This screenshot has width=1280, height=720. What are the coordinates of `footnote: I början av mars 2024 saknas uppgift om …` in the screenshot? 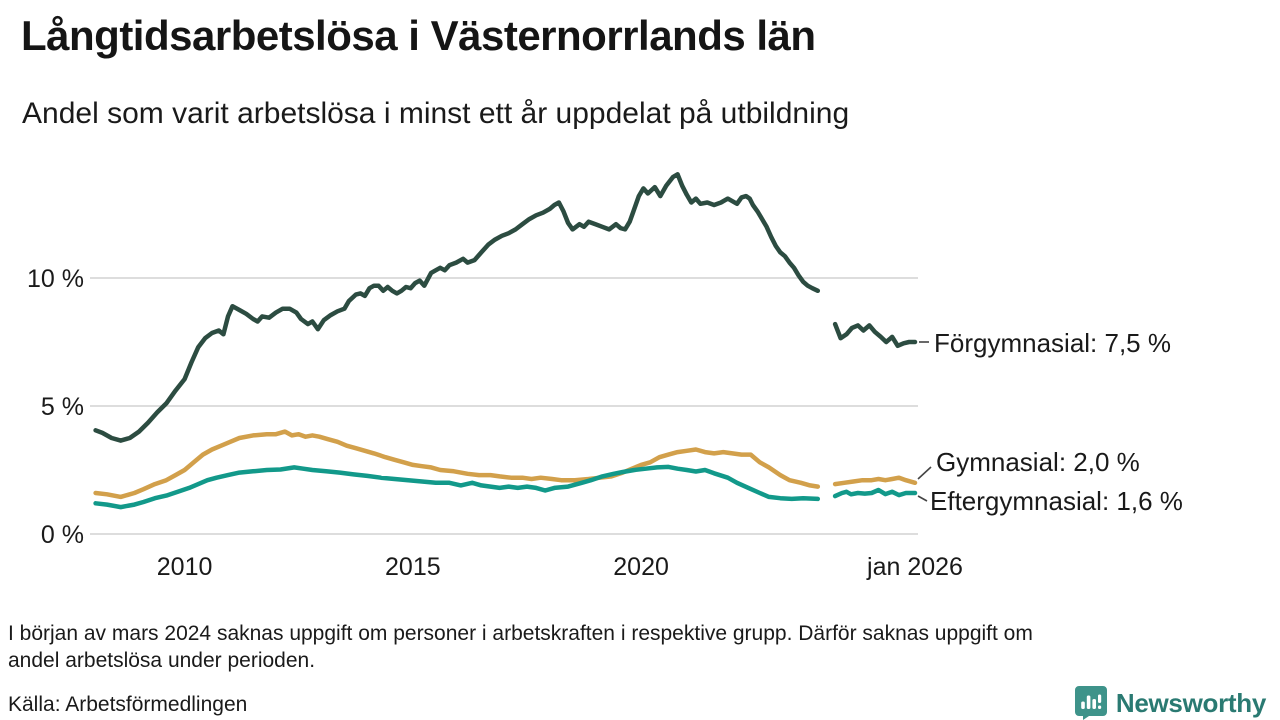 It's located at (520, 647).